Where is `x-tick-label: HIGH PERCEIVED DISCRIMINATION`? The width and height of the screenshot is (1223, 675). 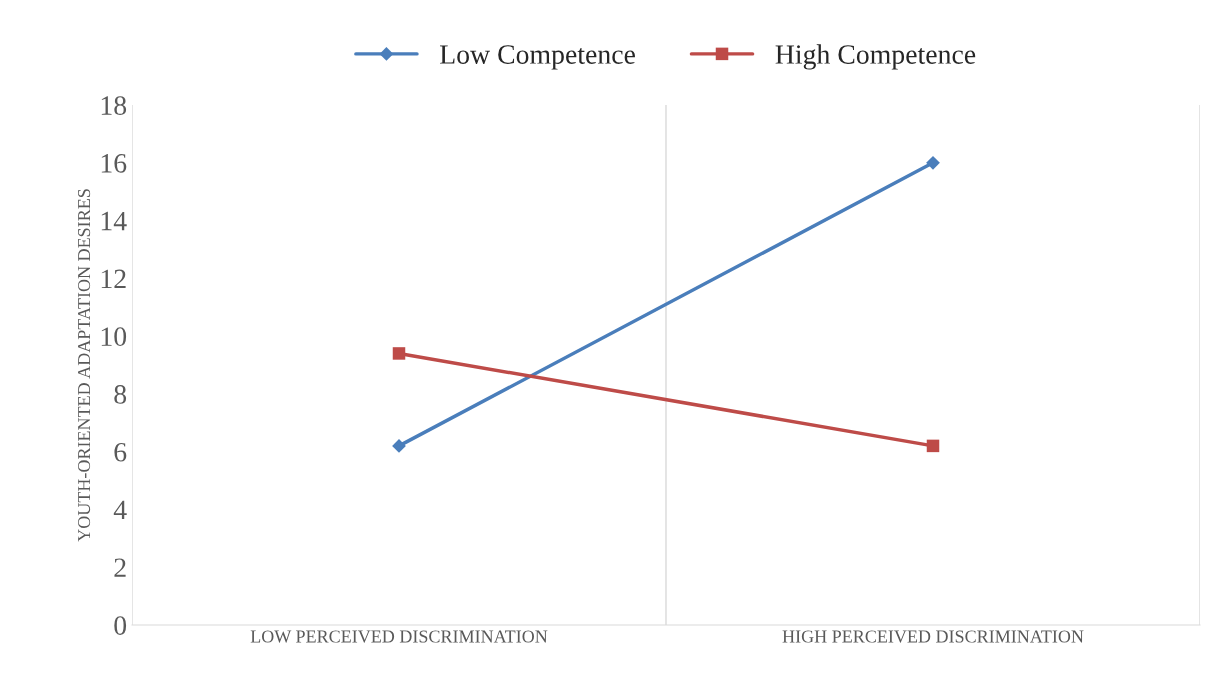 x-tick-label: HIGH PERCEIVED DISCRIMINATION is located at coordinates (933, 636).